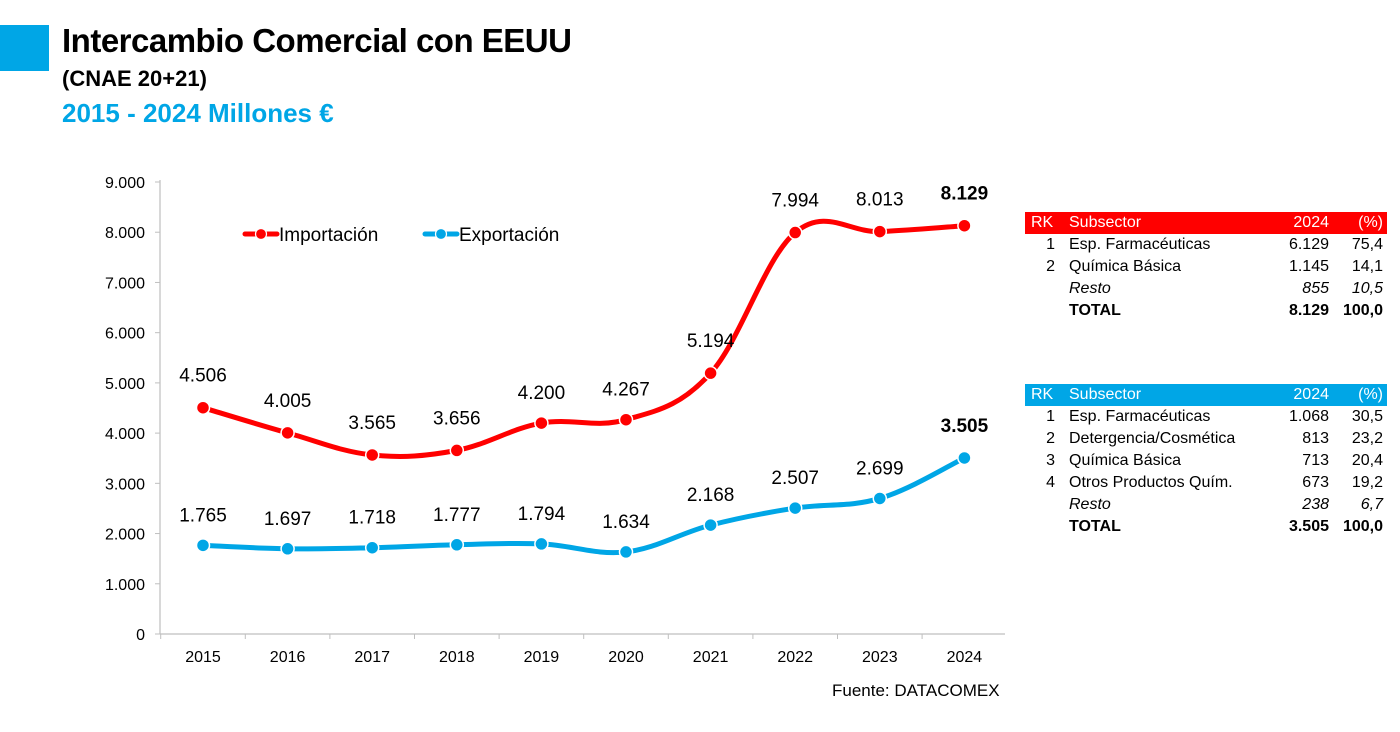 This screenshot has width=1400, height=732. I want to click on import-data-label: 8.013, so click(880, 200).